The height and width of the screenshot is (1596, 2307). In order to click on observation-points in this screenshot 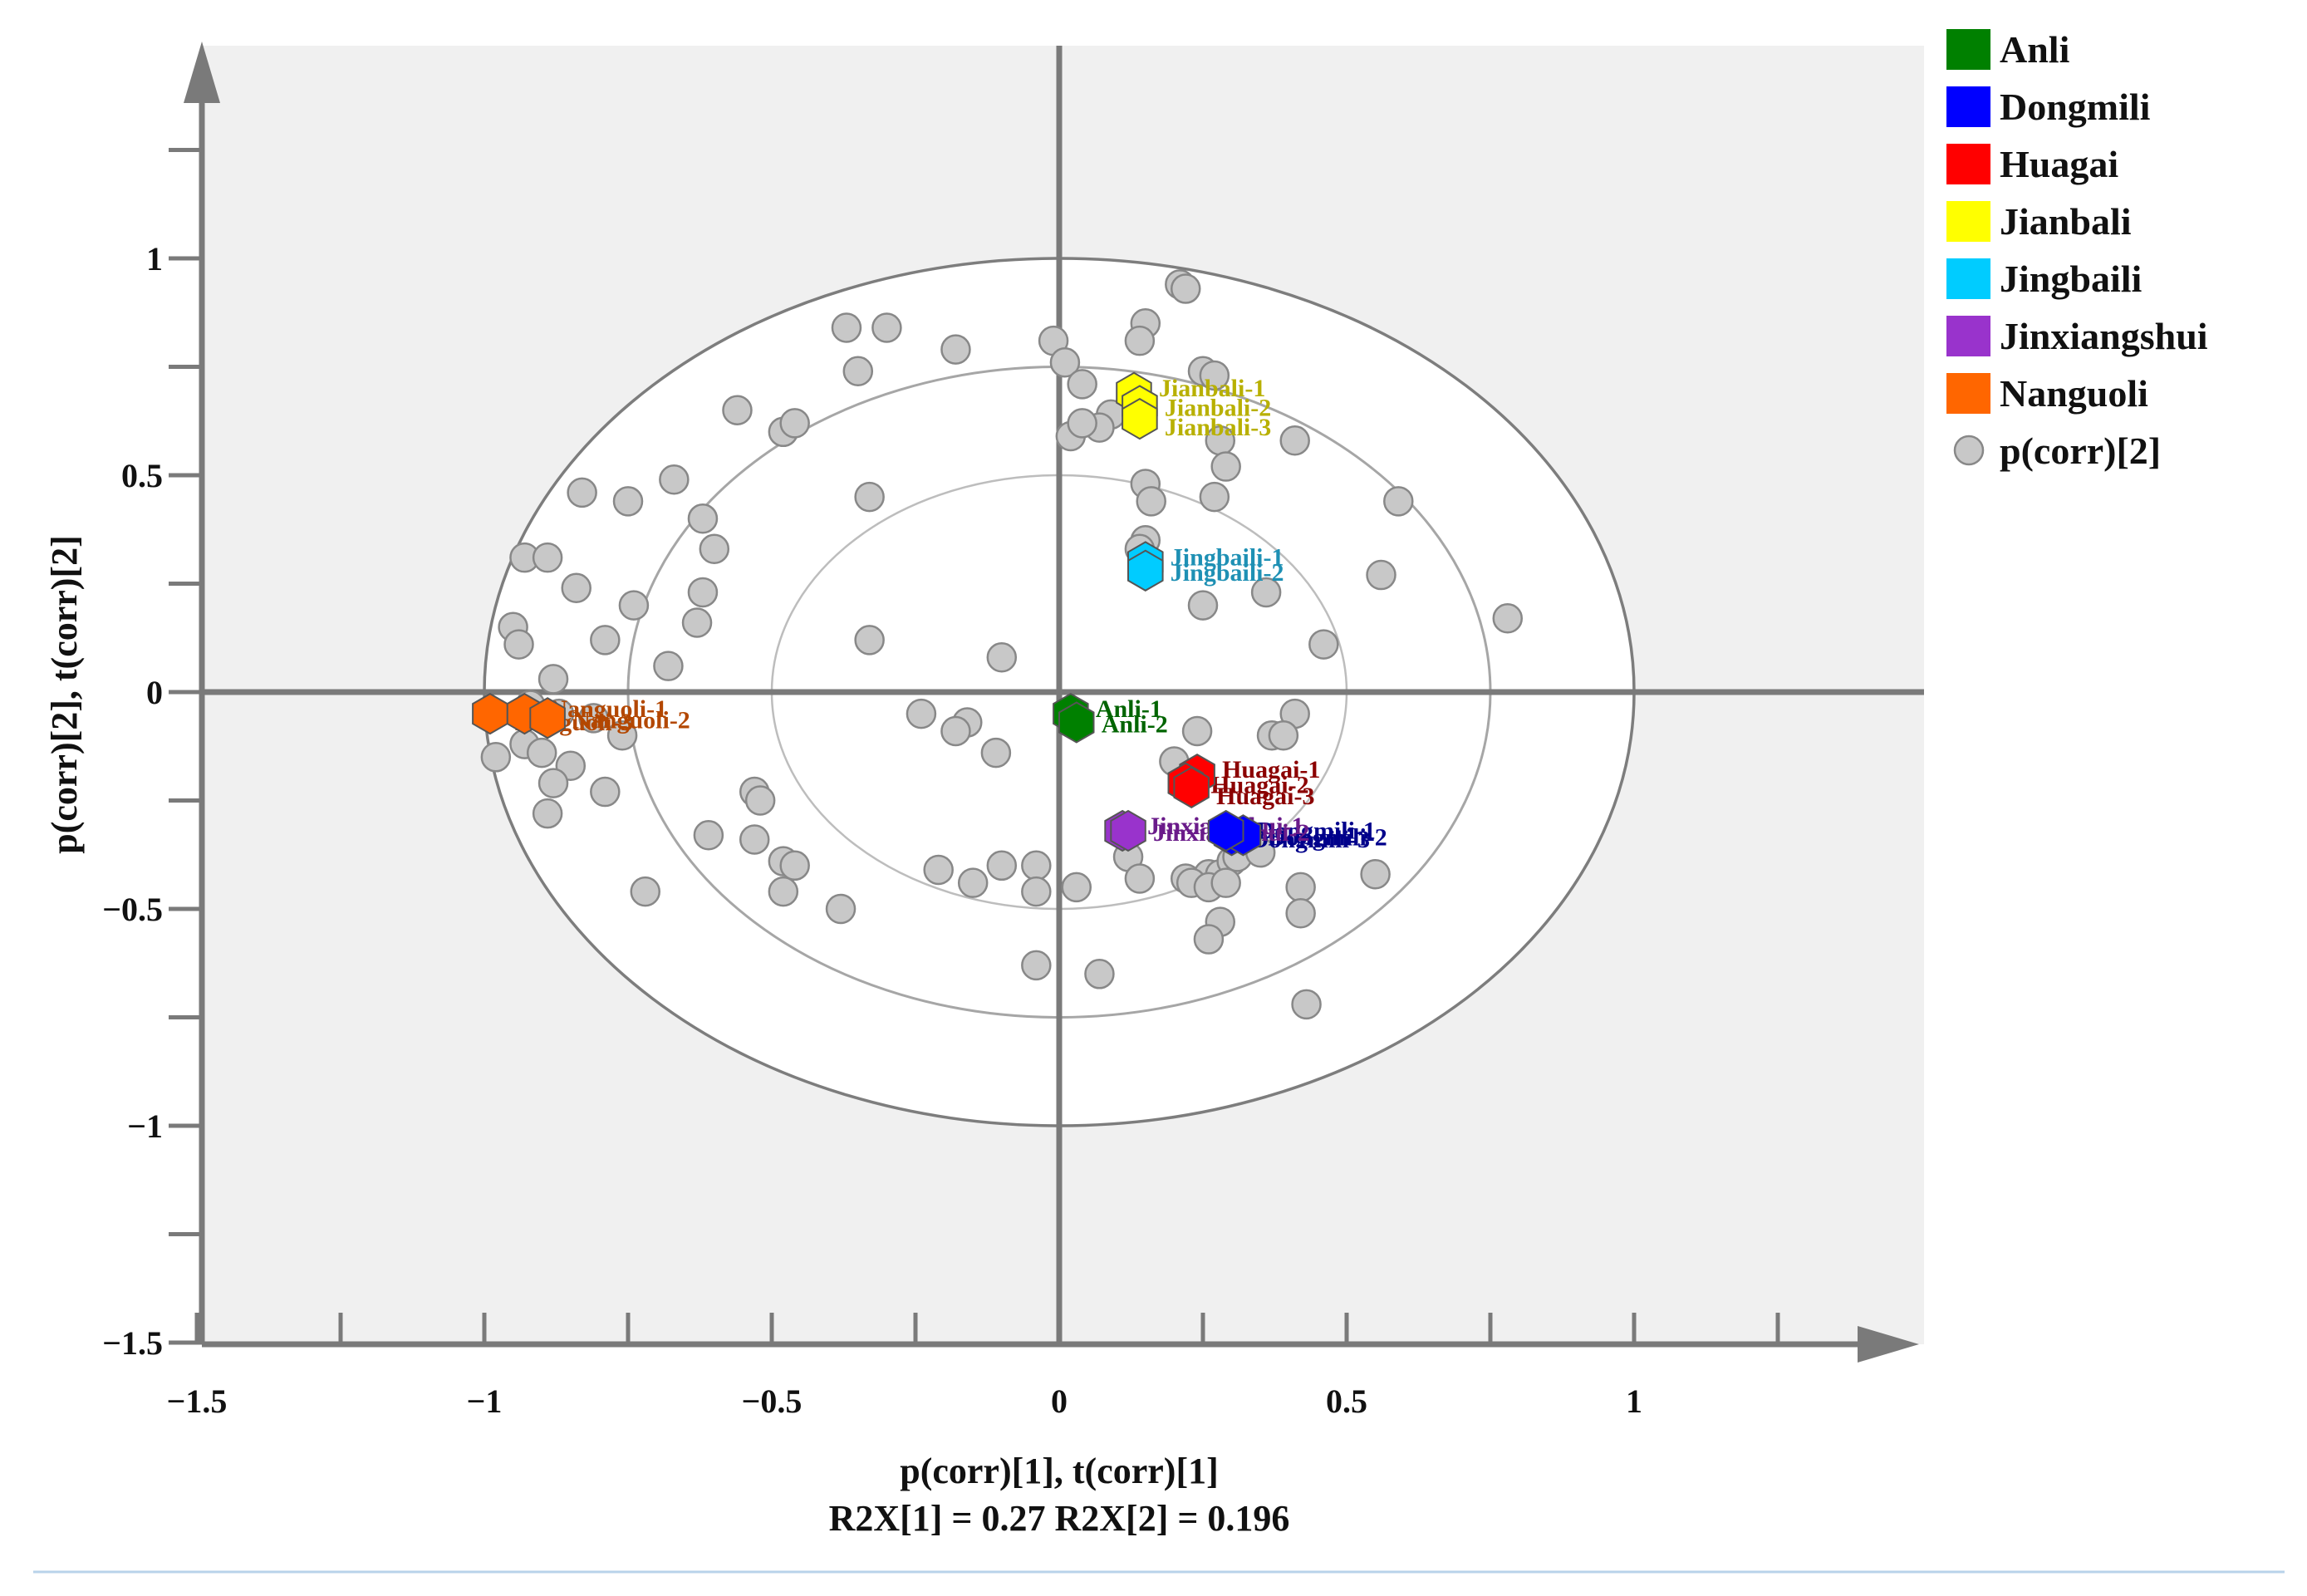, I will do `click(867, 614)`.